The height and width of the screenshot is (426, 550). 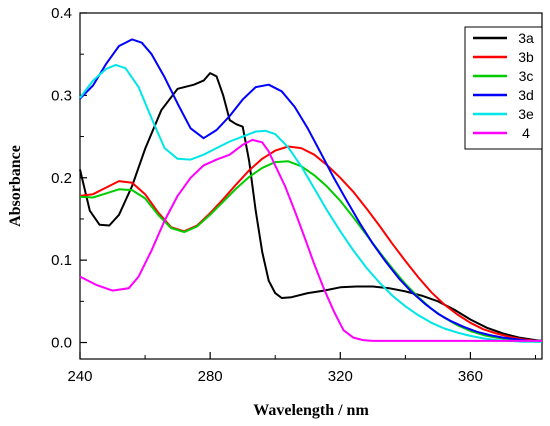 What do you see at coordinates (526, 76) in the screenshot?
I see `legend-label-3c: 3c` at bounding box center [526, 76].